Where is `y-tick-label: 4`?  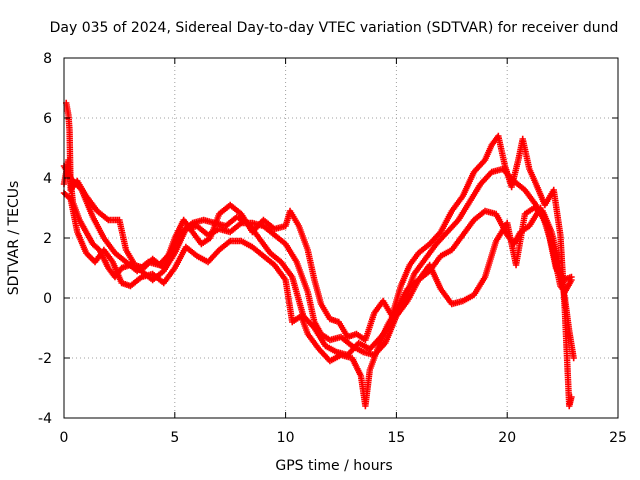
y-tick-label: 4 is located at coordinates (47, 179).